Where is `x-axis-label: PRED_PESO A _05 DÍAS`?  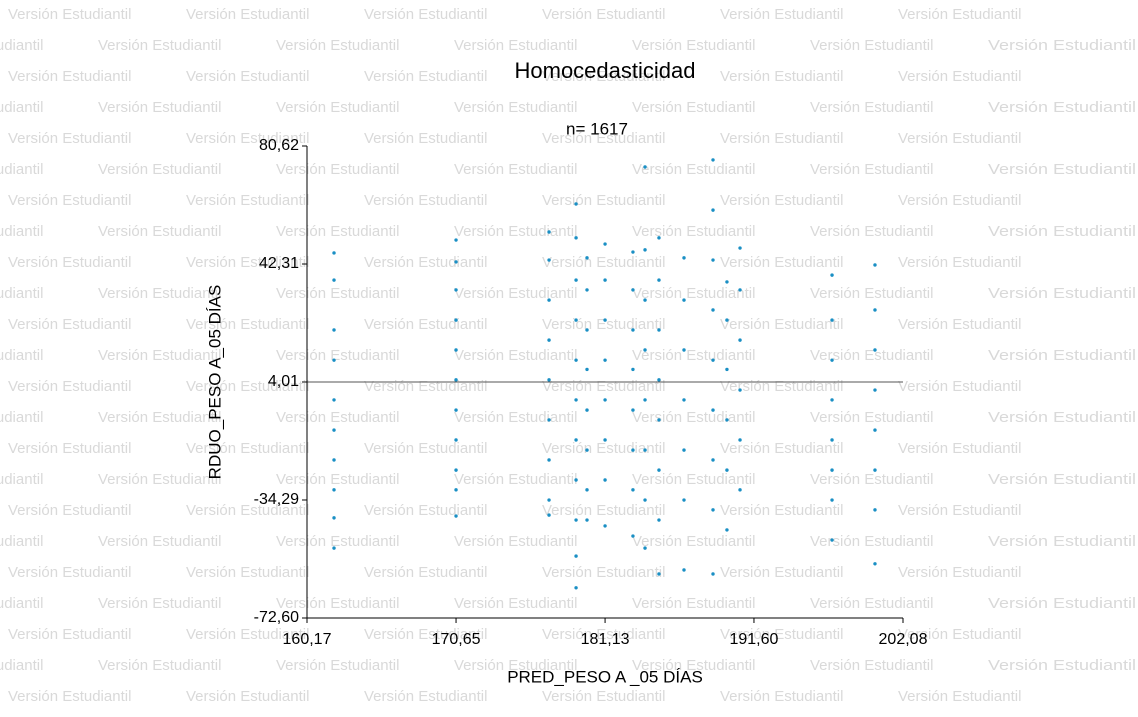
x-axis-label: PRED_PESO A _05 DÍAS is located at coordinates (605, 676).